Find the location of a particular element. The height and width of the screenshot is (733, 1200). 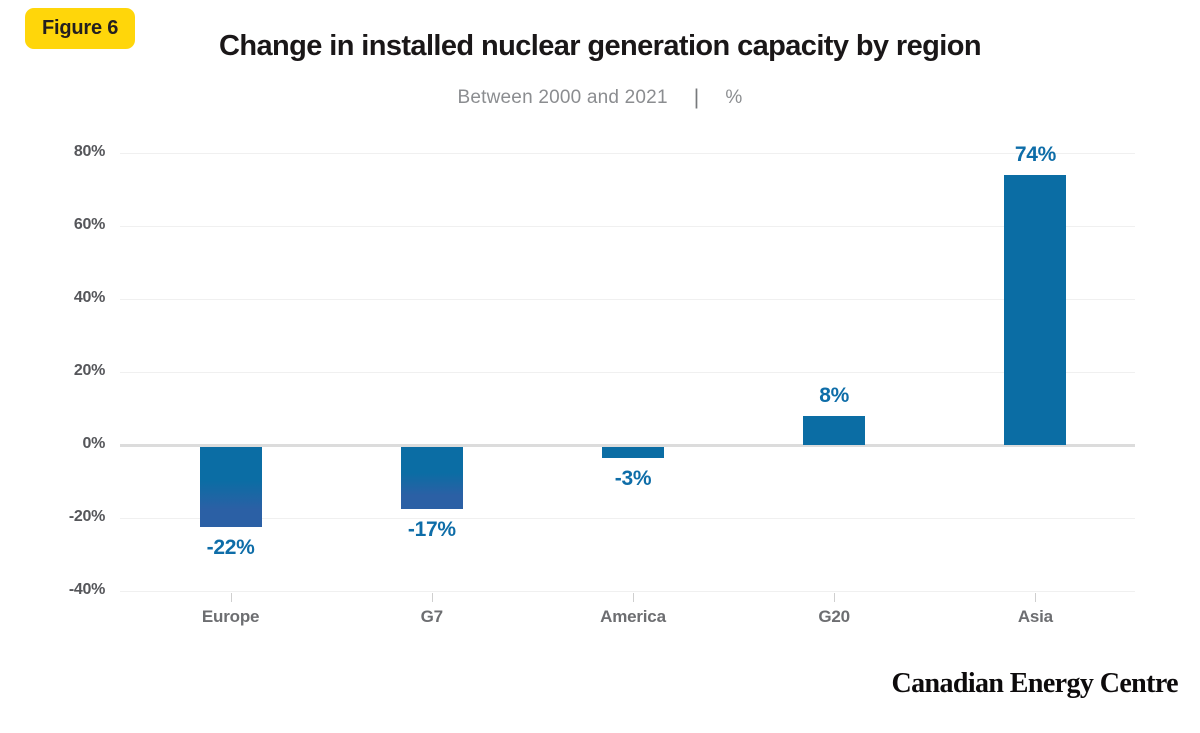

bar-value-label: 8% is located at coordinates (834, 395).